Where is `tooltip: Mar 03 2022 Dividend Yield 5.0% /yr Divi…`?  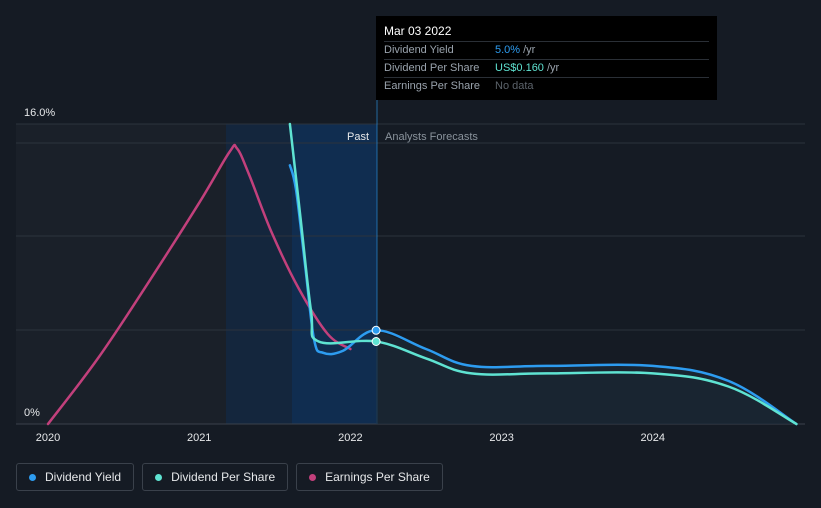 tooltip: Mar 03 2022 Dividend Yield 5.0% /yr Divi… is located at coordinates (546, 58).